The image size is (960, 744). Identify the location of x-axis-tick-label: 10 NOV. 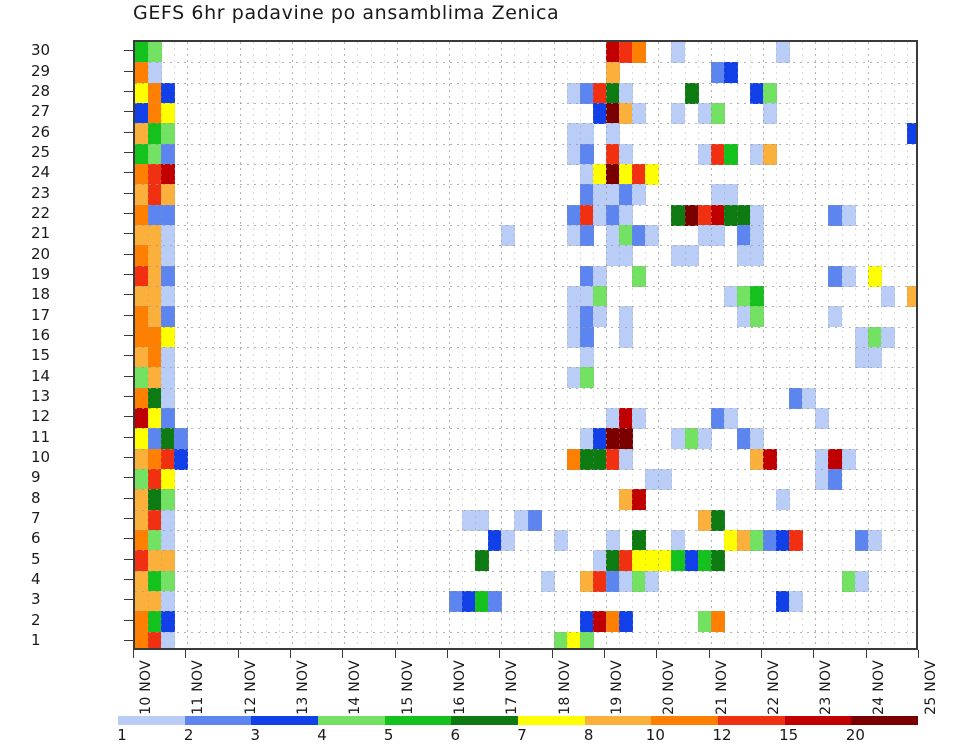
(146, 687).